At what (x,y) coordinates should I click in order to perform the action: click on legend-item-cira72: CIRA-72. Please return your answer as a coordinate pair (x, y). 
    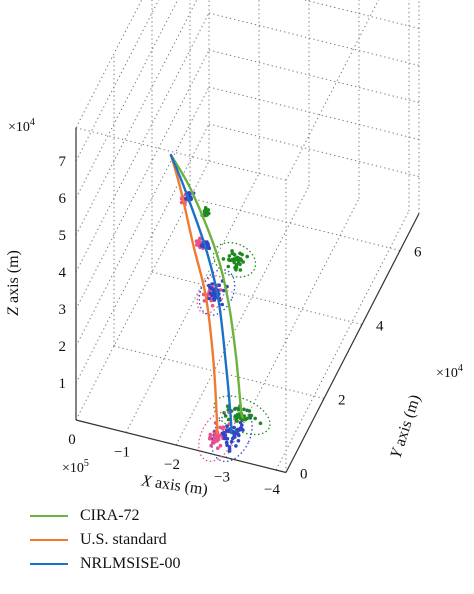
    Looking at the image, I should click on (160, 516).